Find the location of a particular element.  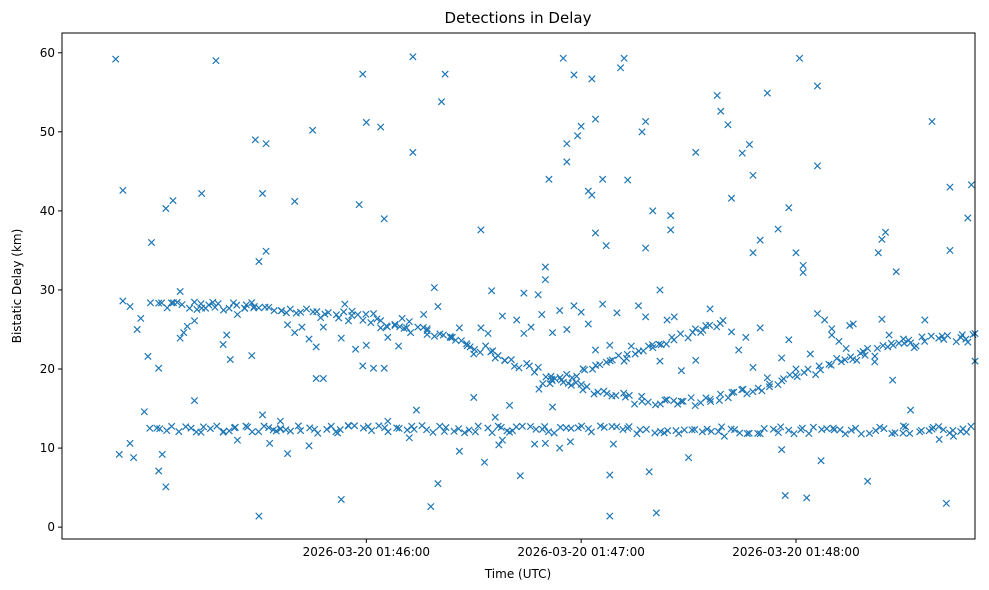

y-tick-label: 30 is located at coordinates (47, 290).